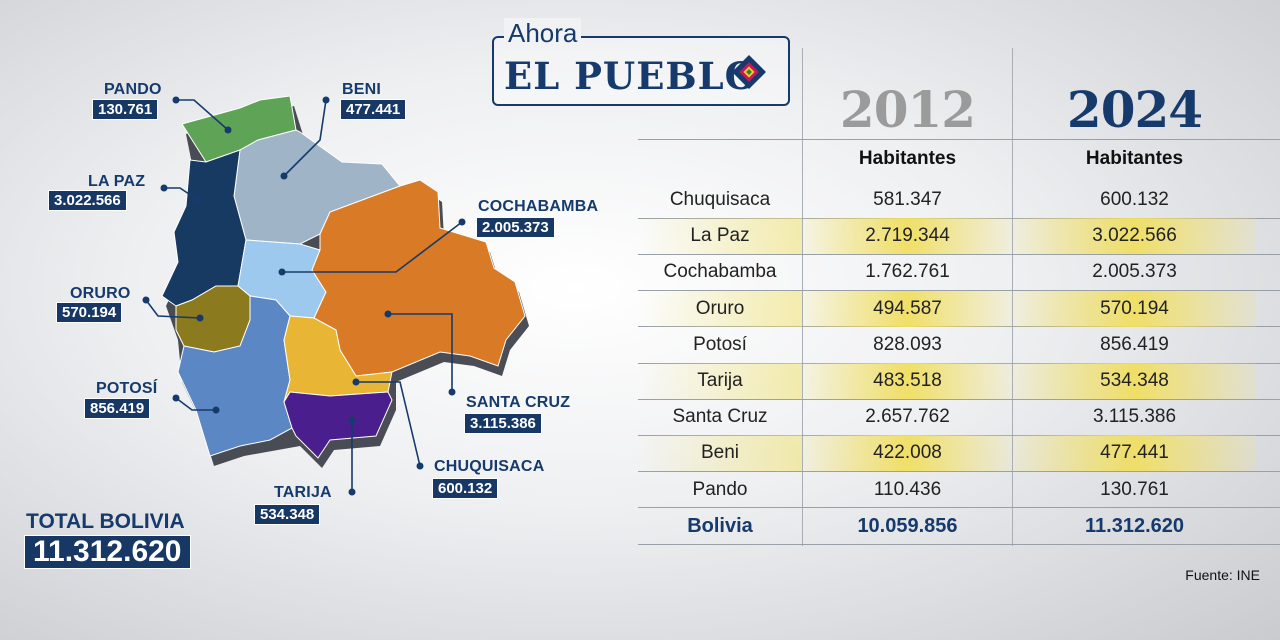 This screenshot has width=1280, height=640. Describe the element at coordinates (418, 278) in the screenshot. I see `dept-santacruz` at that location.